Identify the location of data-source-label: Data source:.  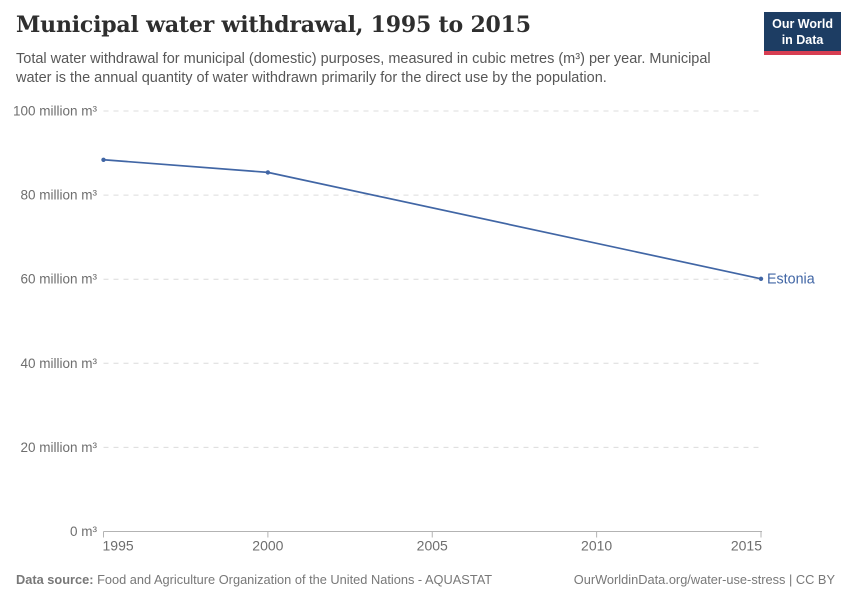
(55, 579).